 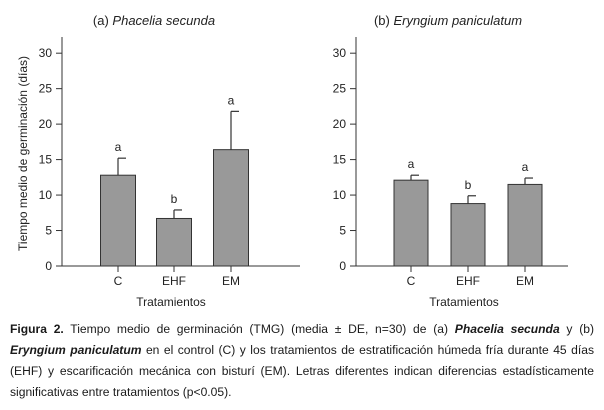 I want to click on caption-label: Figura 2., so click(x=37, y=329).